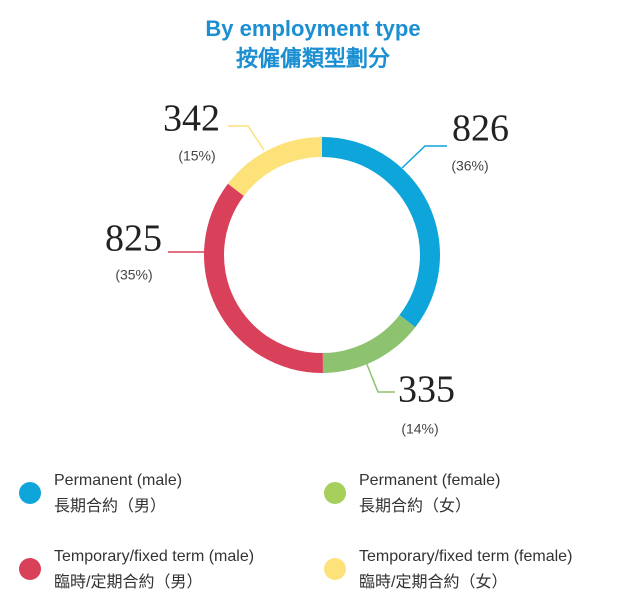 This screenshot has height=598, width=626. What do you see at coordinates (415, 505) in the screenshot?
I see `legend-label-zh: 長期合約（女）` at bounding box center [415, 505].